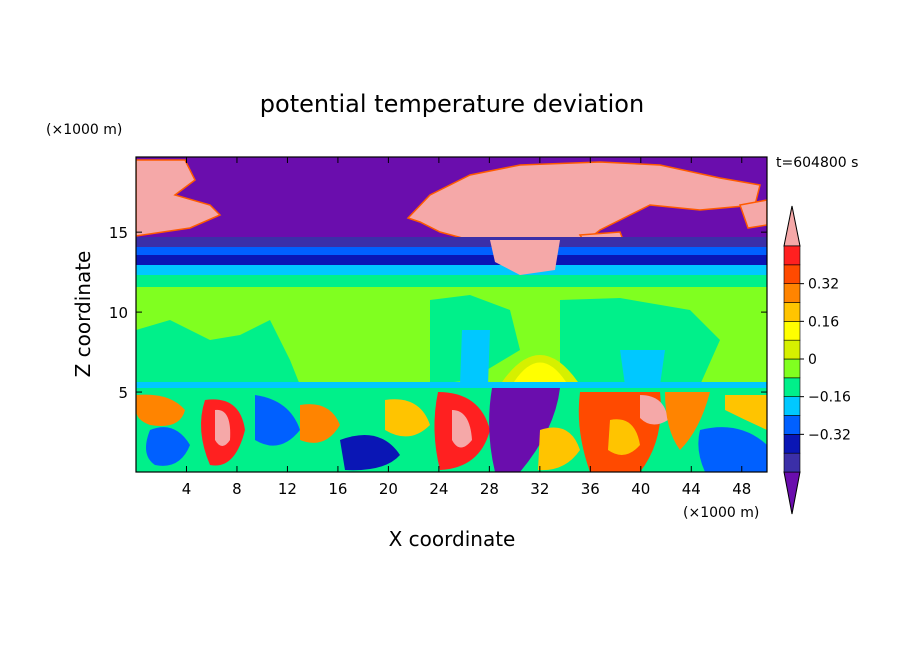  Describe the element at coordinates (452, 104) in the screenshot. I see `chart-title: potential temperature deviation` at that location.